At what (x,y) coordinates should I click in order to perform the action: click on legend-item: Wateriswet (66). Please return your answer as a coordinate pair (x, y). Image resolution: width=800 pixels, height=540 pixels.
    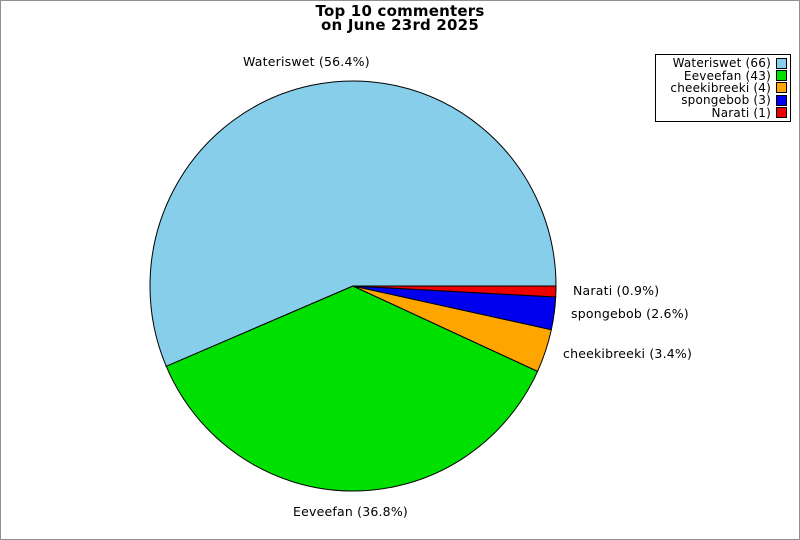
    Looking at the image, I should click on (723, 63).